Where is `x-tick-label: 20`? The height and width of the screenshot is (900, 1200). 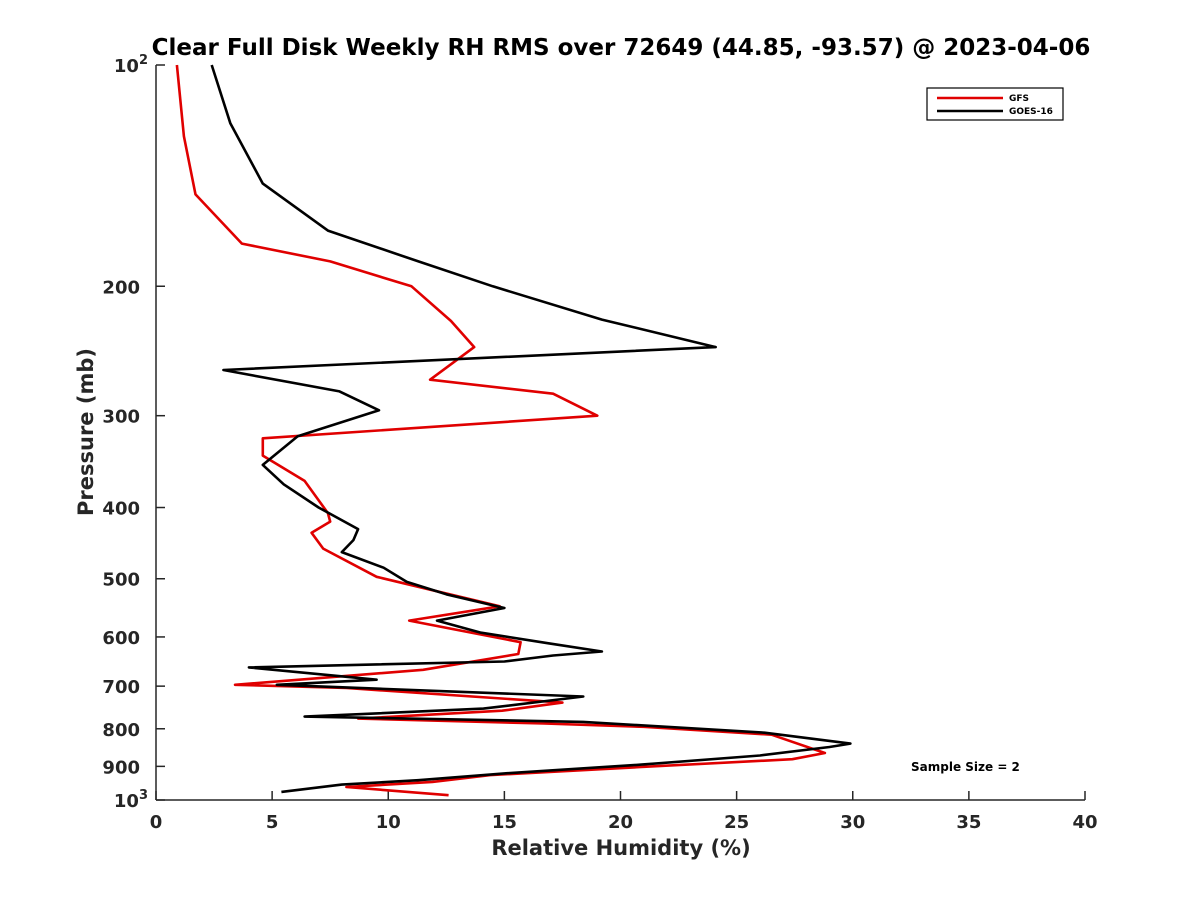 x-tick-label: 20 is located at coordinates (620, 822).